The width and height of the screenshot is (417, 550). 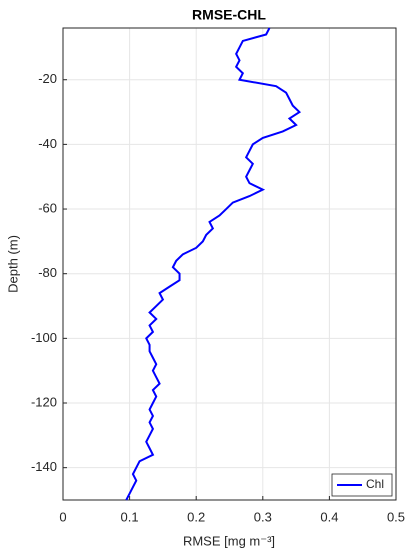 I want to click on x-tick-label: 0.4, so click(x=329, y=516).